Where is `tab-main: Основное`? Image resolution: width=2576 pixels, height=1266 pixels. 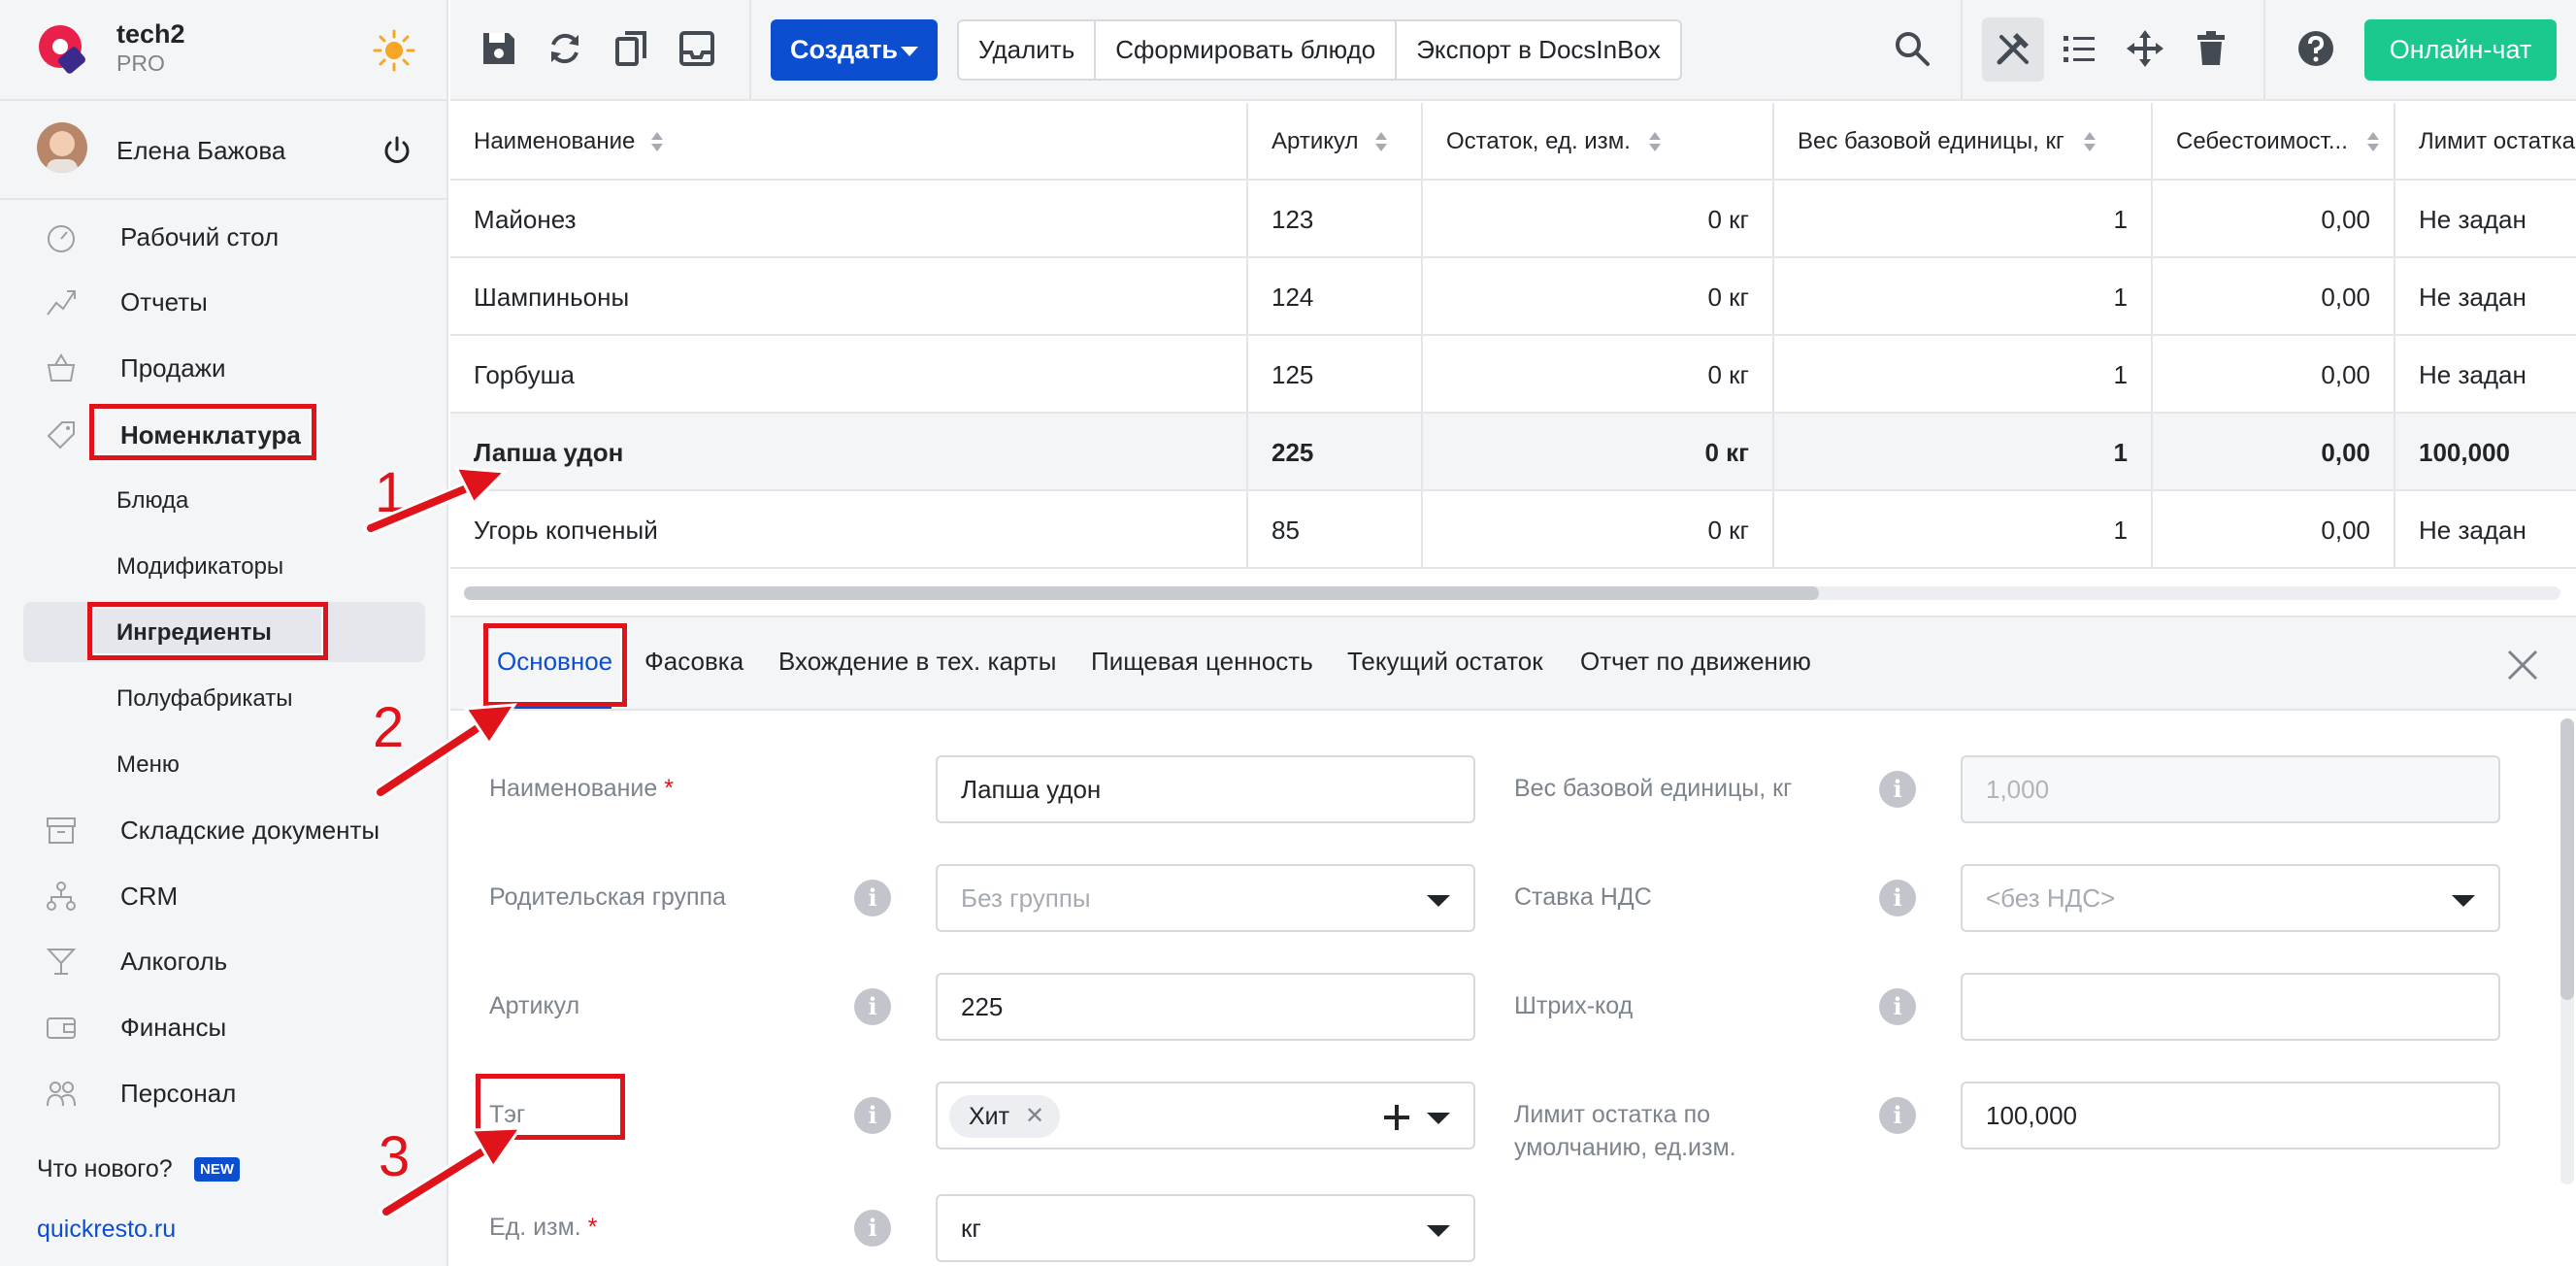
tab-main: Основное is located at coordinates (555, 661).